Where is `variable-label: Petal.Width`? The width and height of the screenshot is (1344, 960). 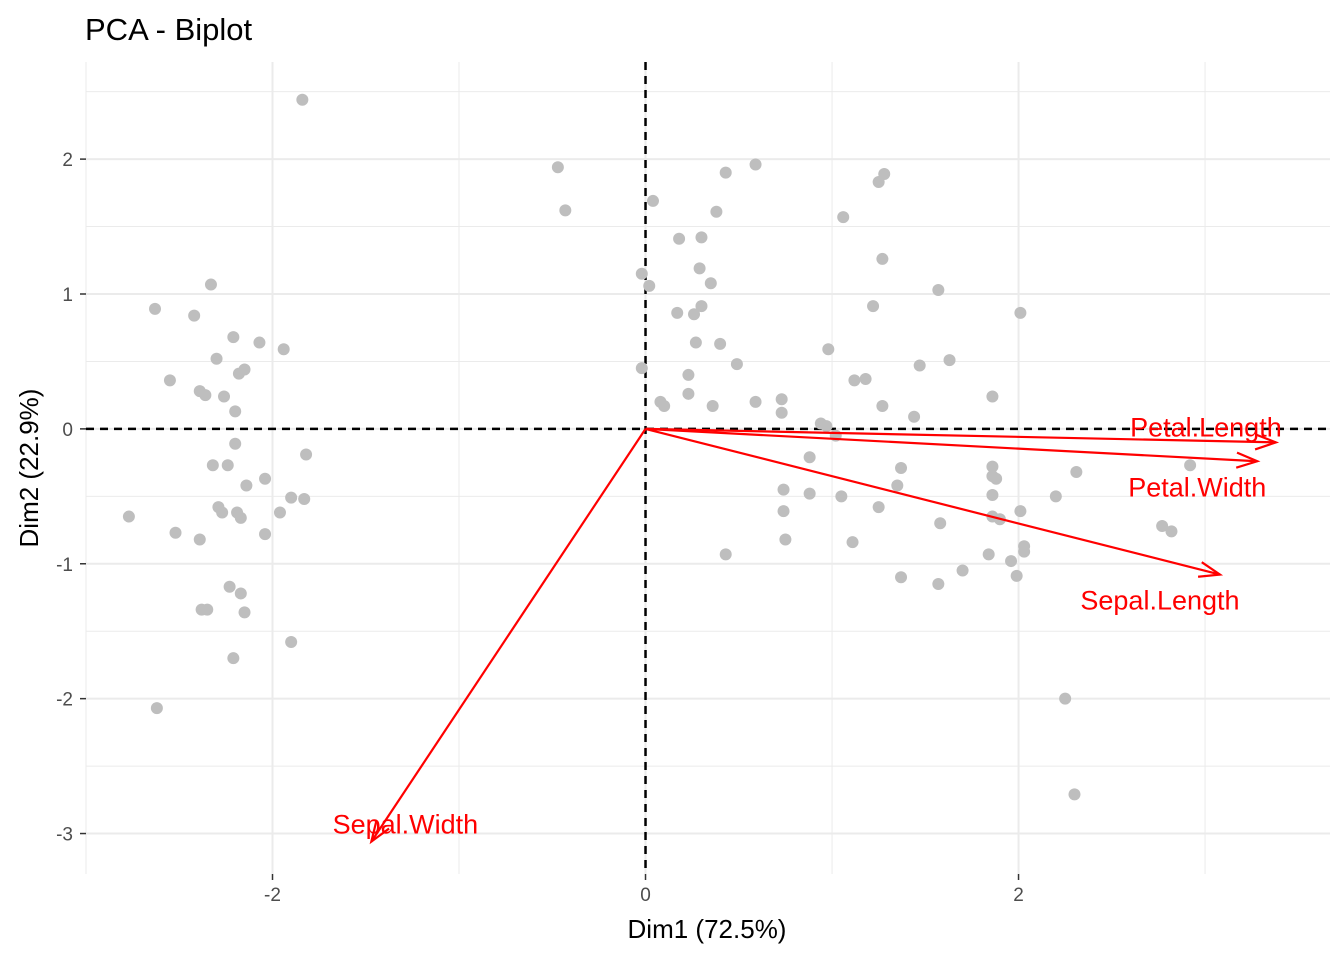 variable-label: Petal.Width is located at coordinates (1197, 487).